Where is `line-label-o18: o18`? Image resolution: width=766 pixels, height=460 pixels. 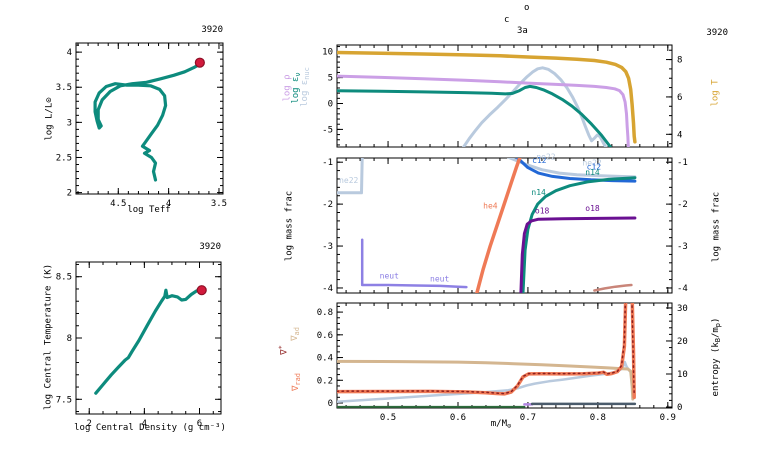 line-label-o18: o18 is located at coordinates (592, 208).